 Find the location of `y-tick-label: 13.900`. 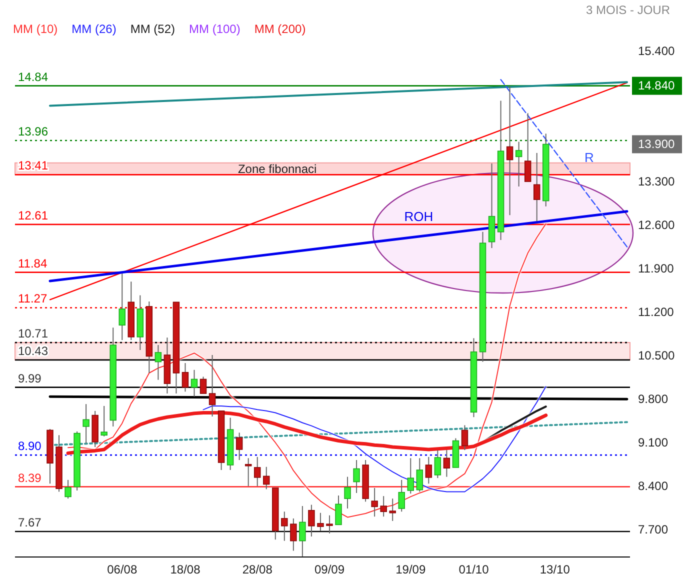

y-tick-label: 13.900 is located at coordinates (657, 144).